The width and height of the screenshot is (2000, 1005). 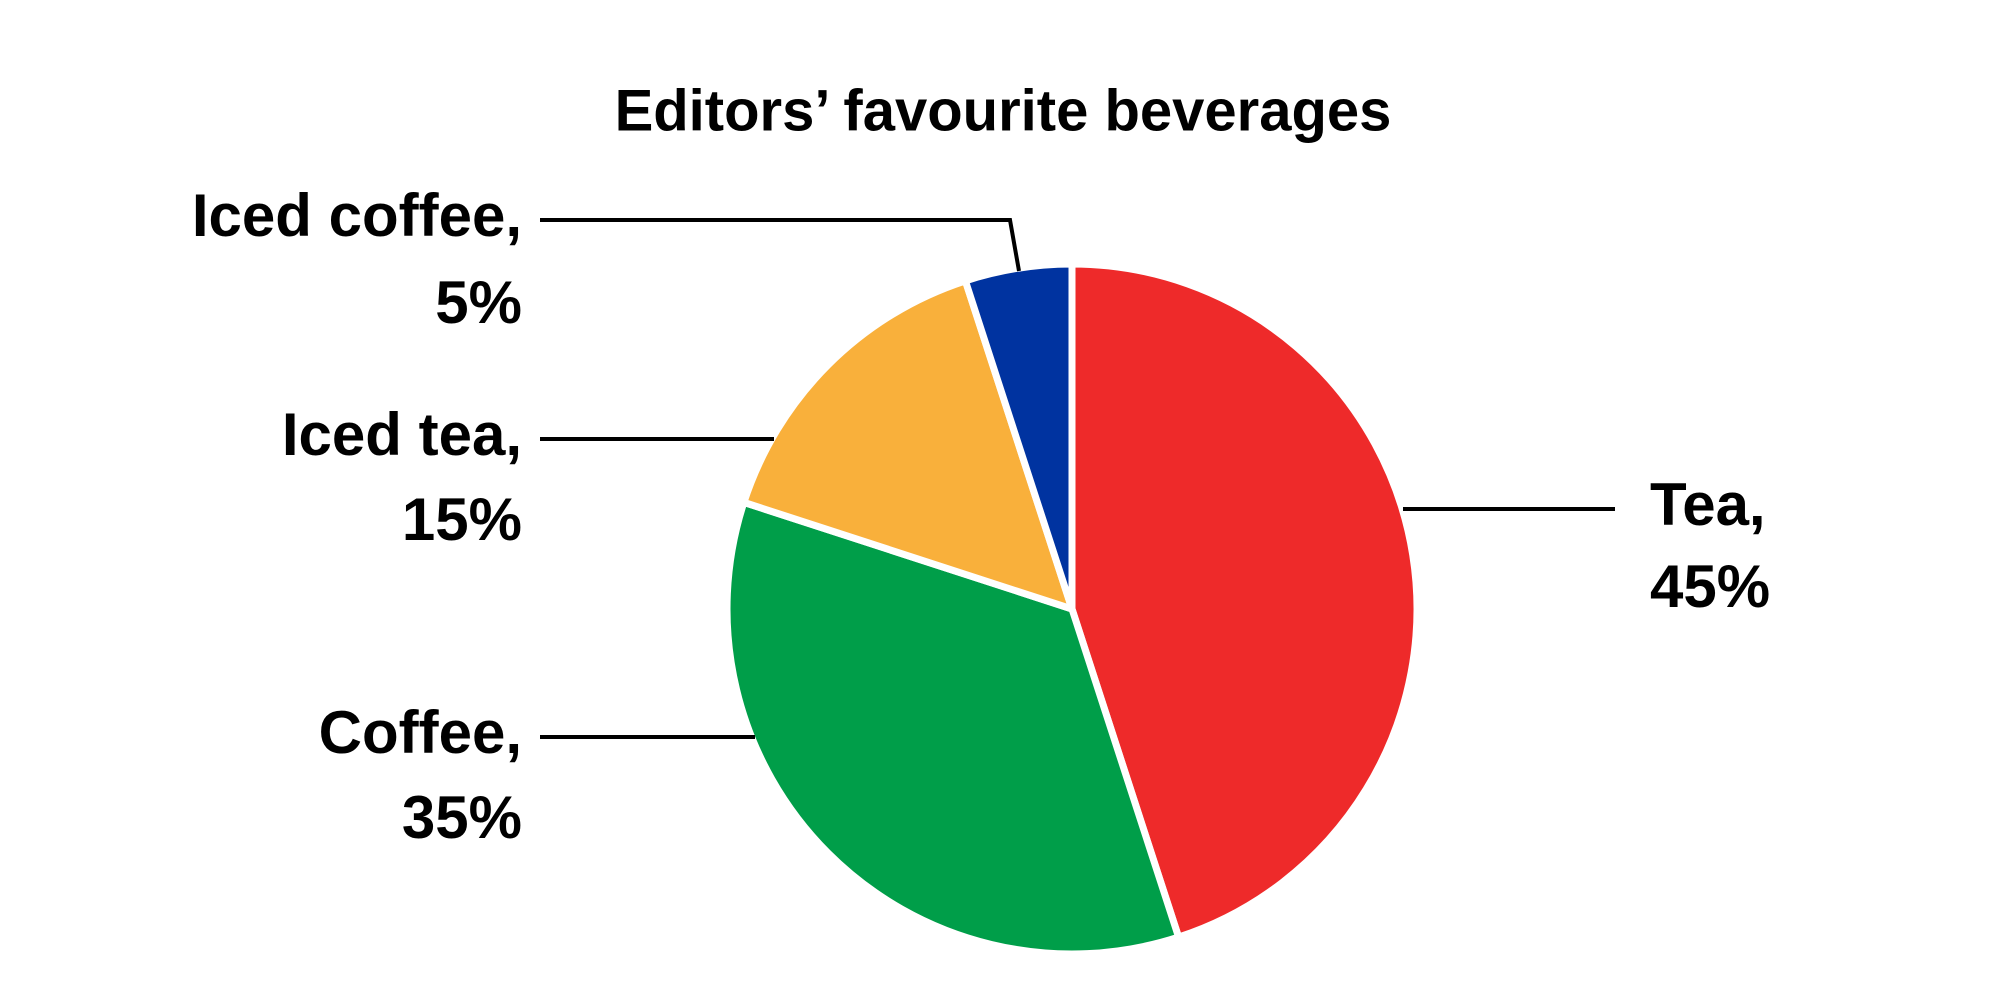 I want to click on slice-label: Iced tea,, so click(x=402, y=434).